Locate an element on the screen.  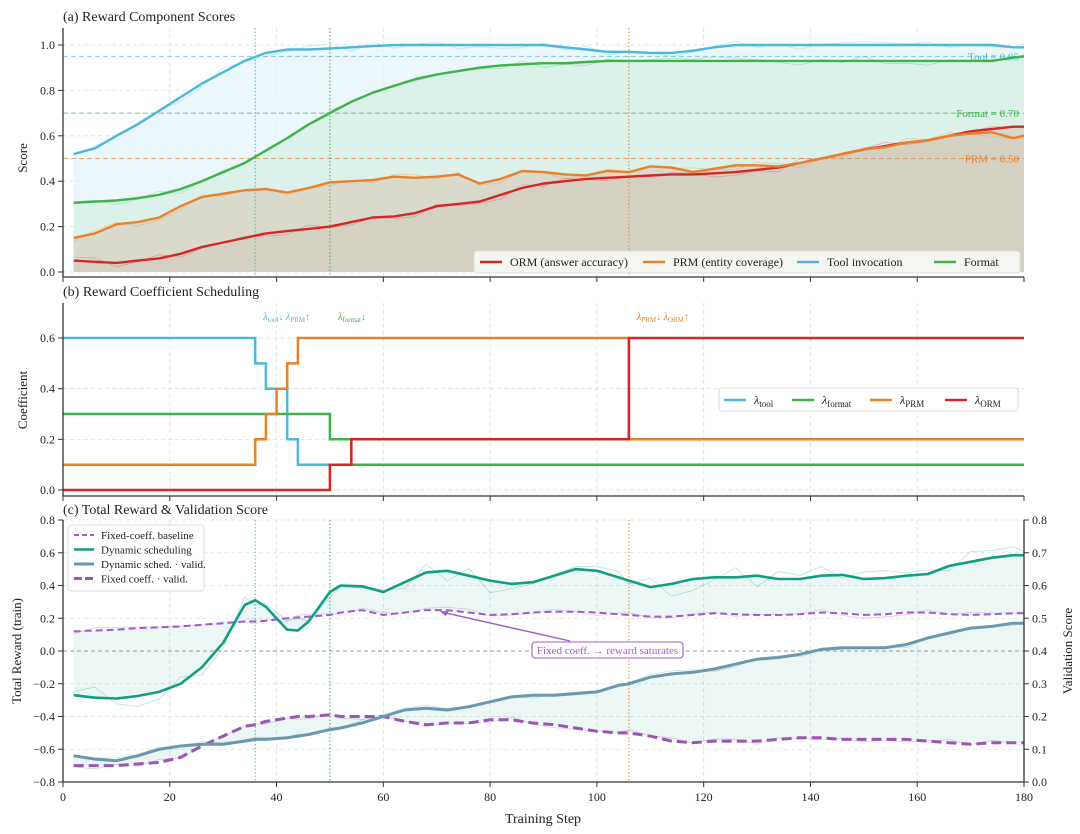
series-line-dynamic-valid is located at coordinates (548, 692).